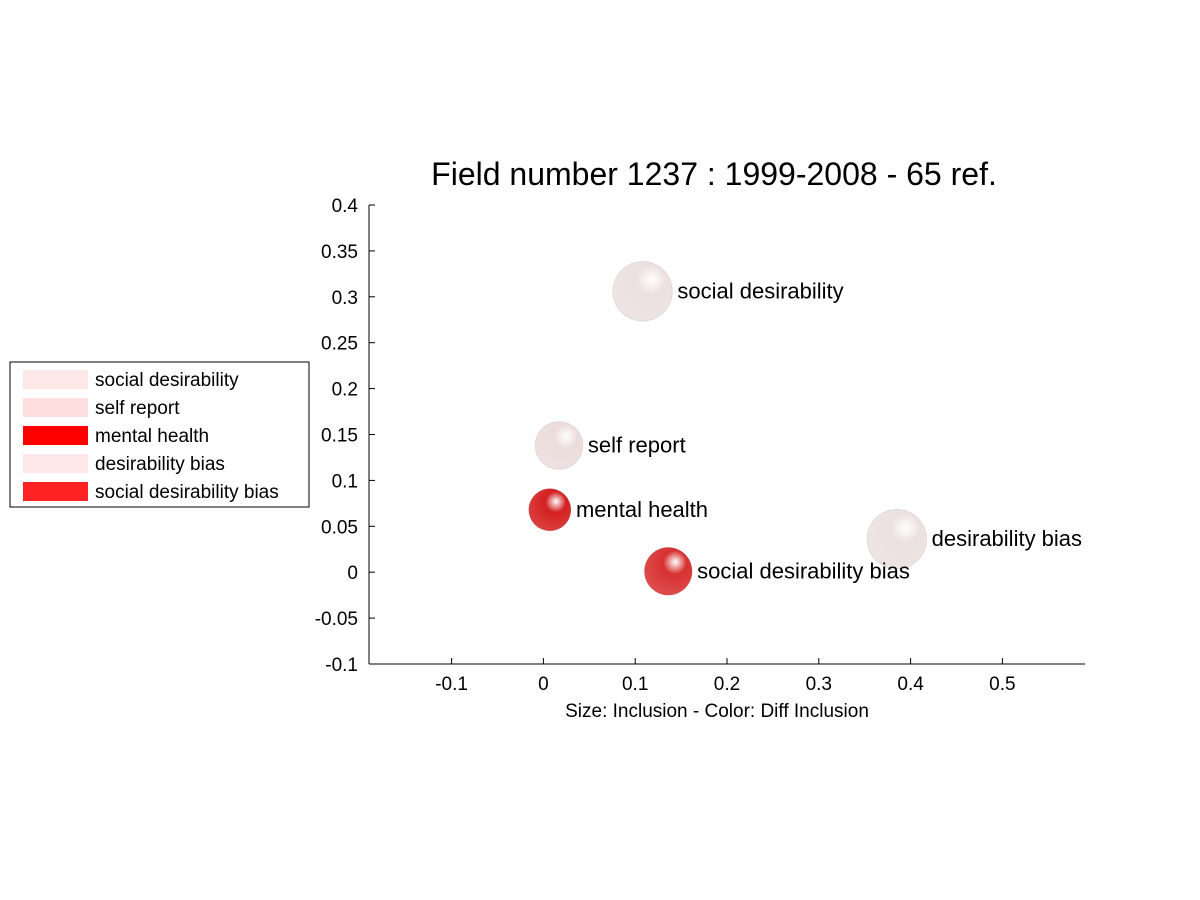 This screenshot has height=900, width=1200. I want to click on y-tick-label: -0.1, so click(341, 665).